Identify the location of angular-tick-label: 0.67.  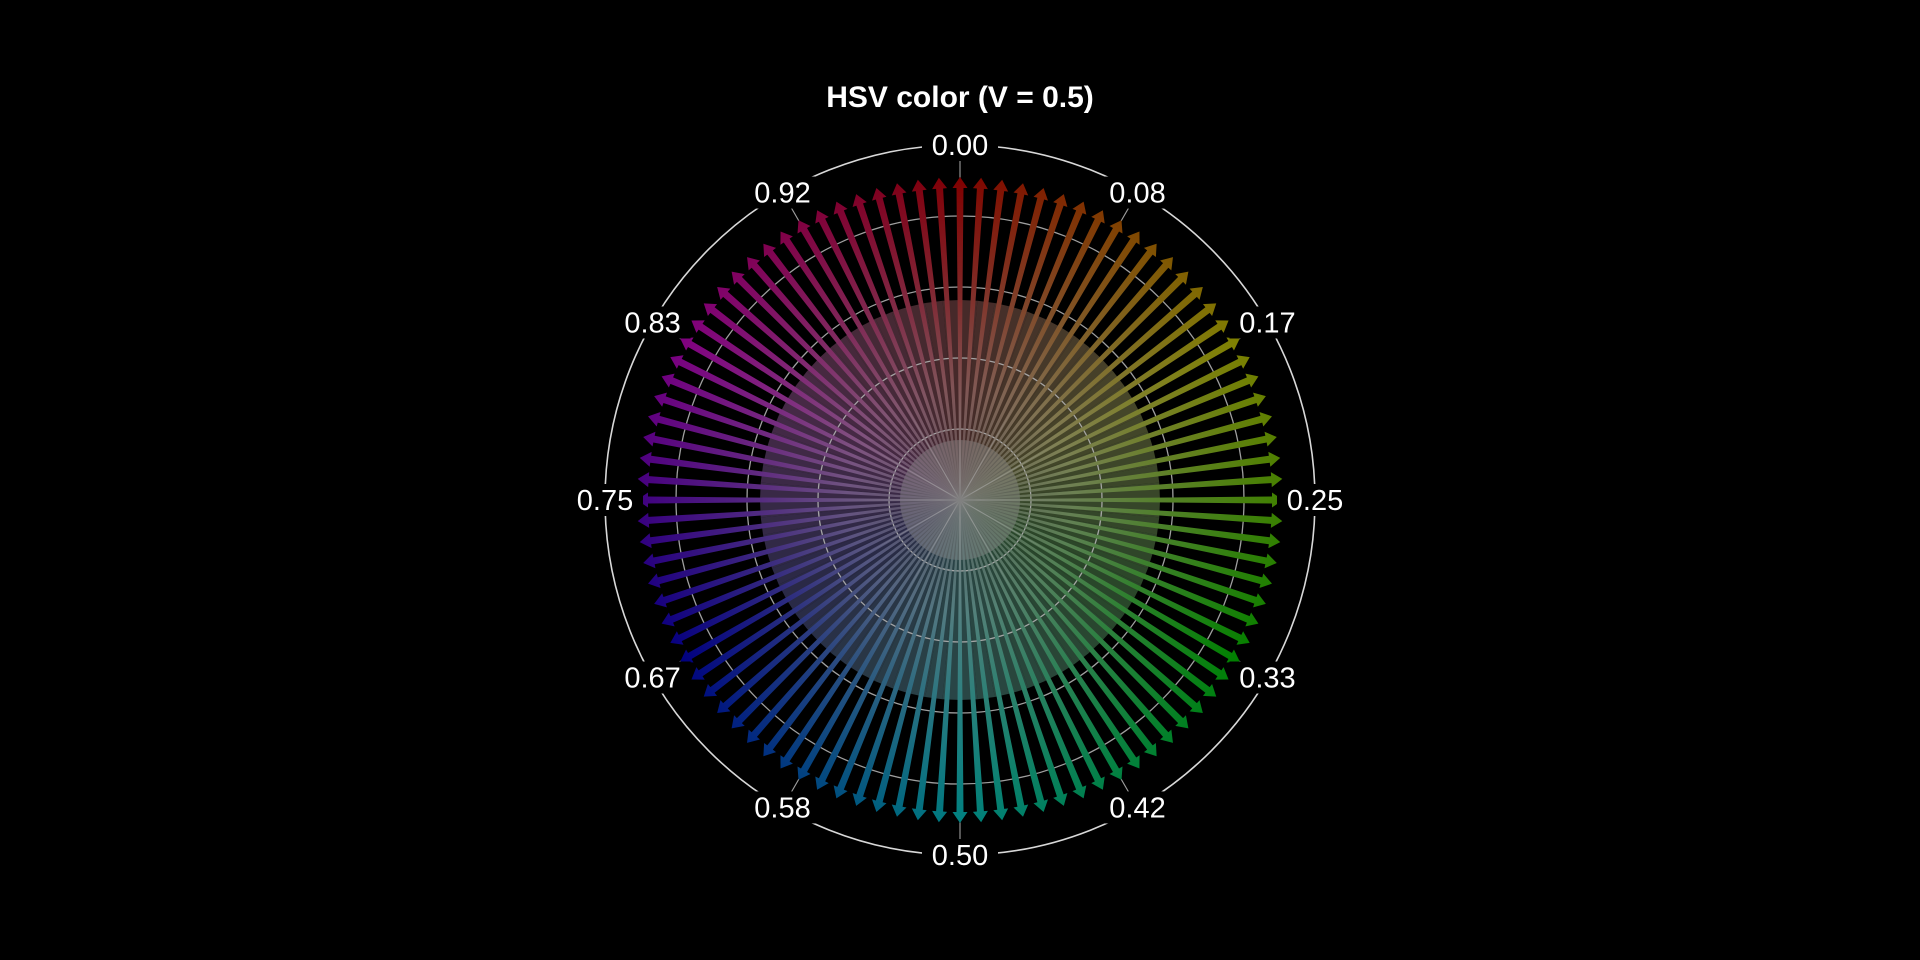
(652, 679).